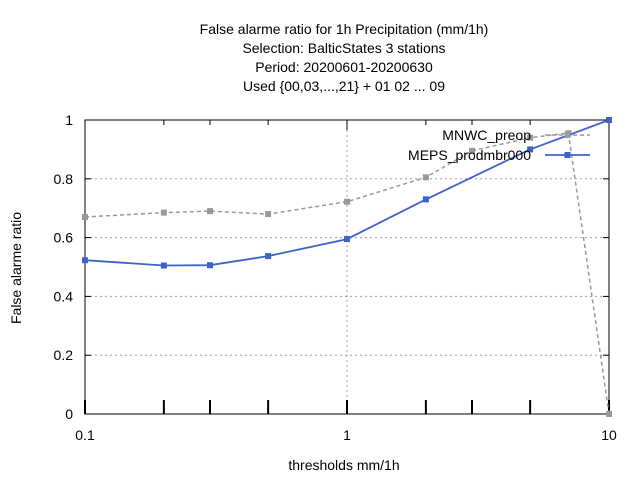  What do you see at coordinates (85, 435) in the screenshot?
I see `x-tick-label: 0.1` at bounding box center [85, 435].